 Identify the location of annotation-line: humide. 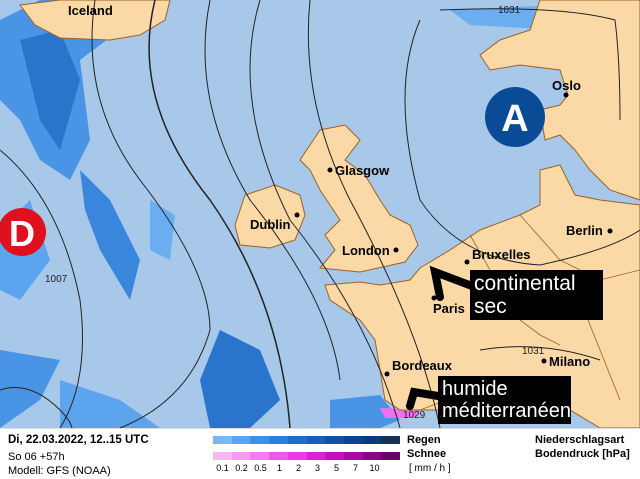
(475, 389).